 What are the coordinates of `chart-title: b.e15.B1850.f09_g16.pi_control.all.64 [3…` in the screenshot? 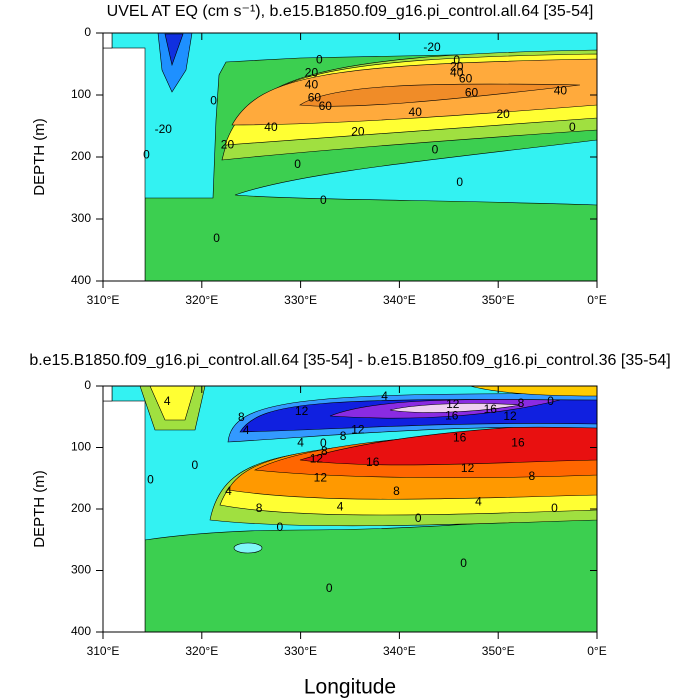 It's located at (349, 360).